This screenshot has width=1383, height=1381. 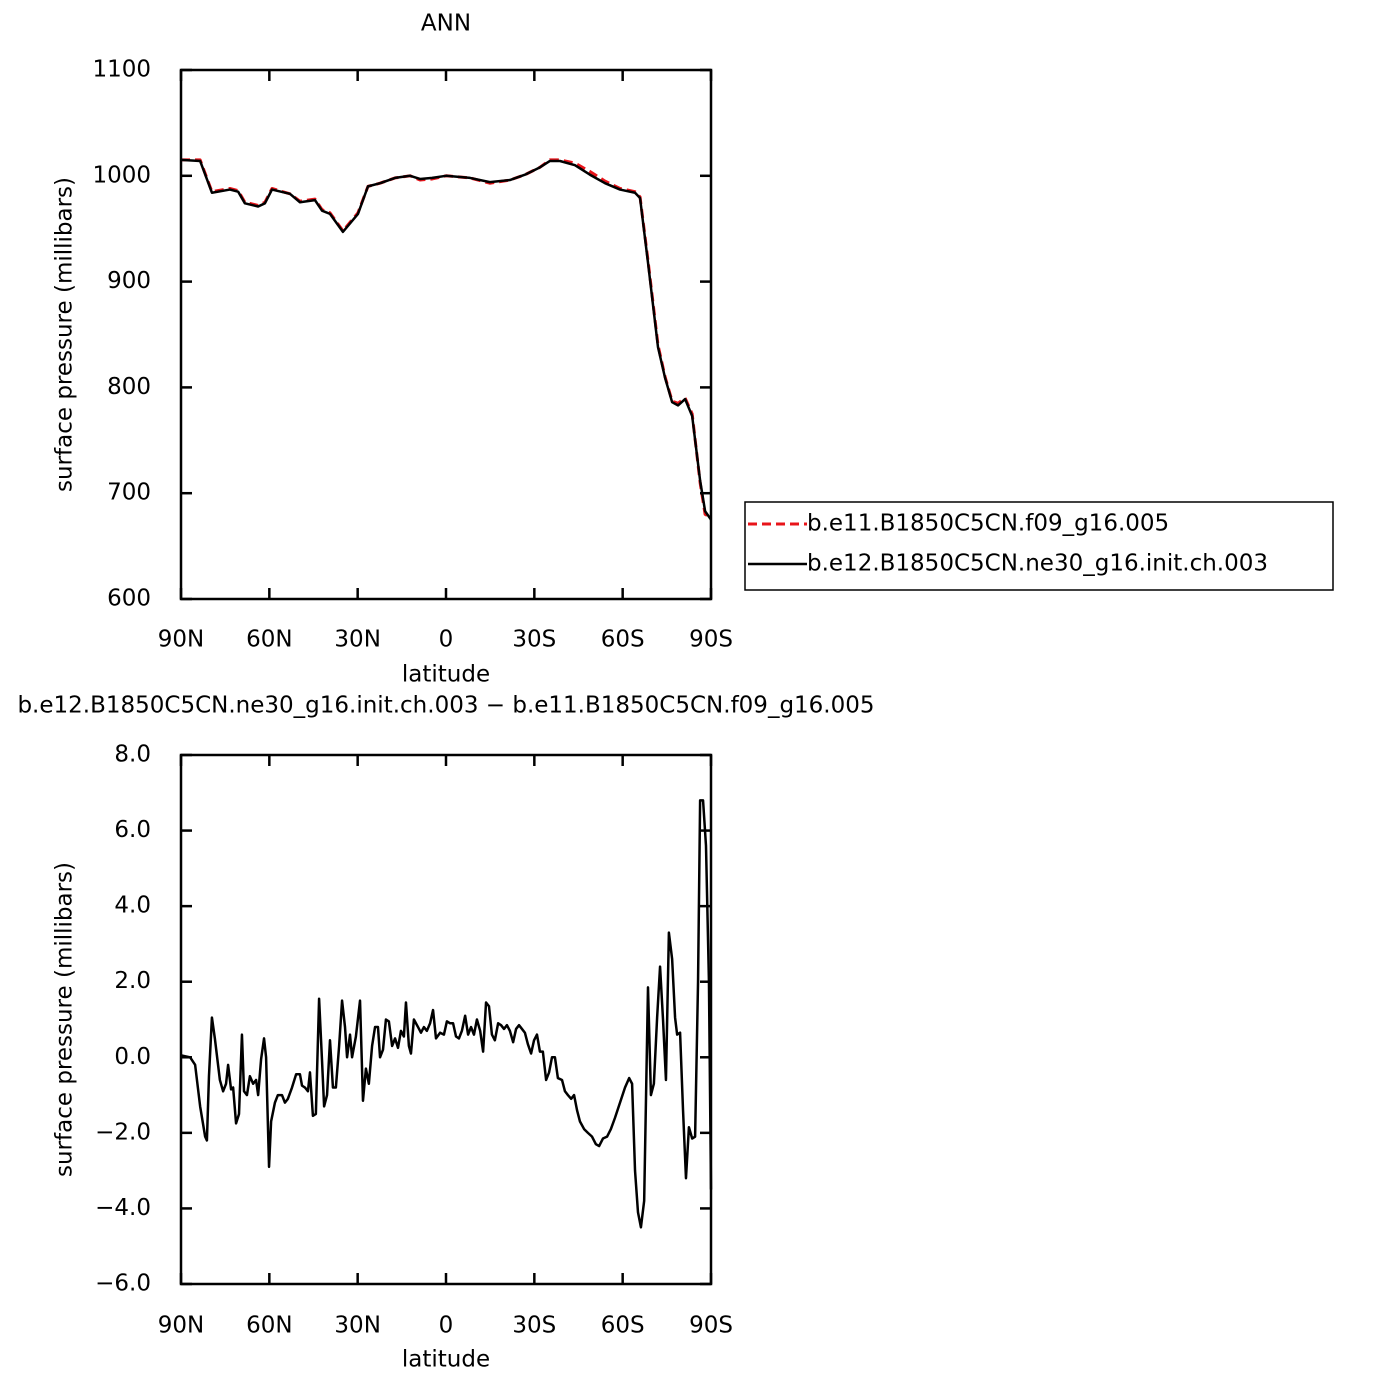 What do you see at coordinates (132, 1057) in the screenshot?
I see `y-tick-label: 0.0` at bounding box center [132, 1057].